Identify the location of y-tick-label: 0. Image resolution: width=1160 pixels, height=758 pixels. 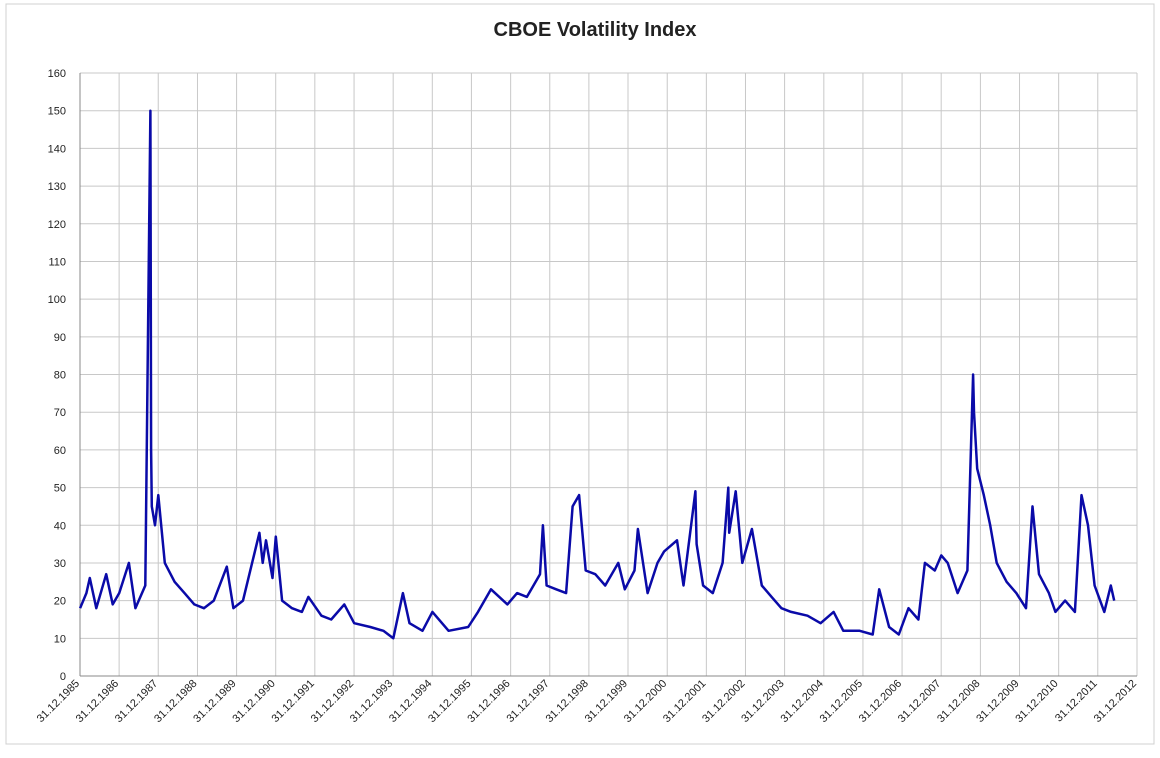
(63, 677).